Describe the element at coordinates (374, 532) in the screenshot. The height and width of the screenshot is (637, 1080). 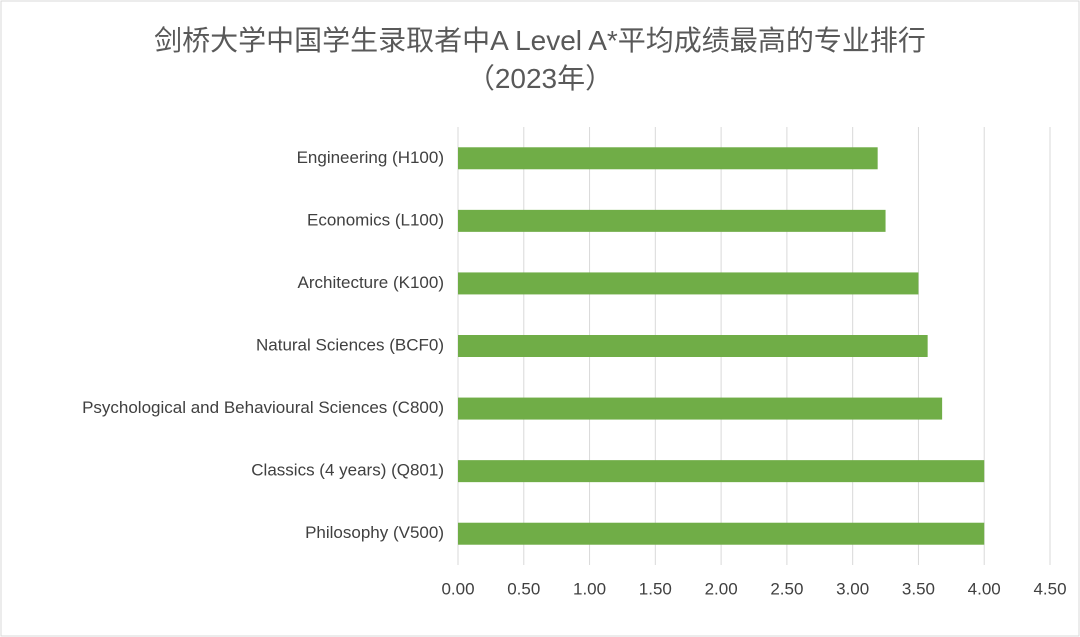
I see `y-tick-label: Philosophy (V500)` at that location.